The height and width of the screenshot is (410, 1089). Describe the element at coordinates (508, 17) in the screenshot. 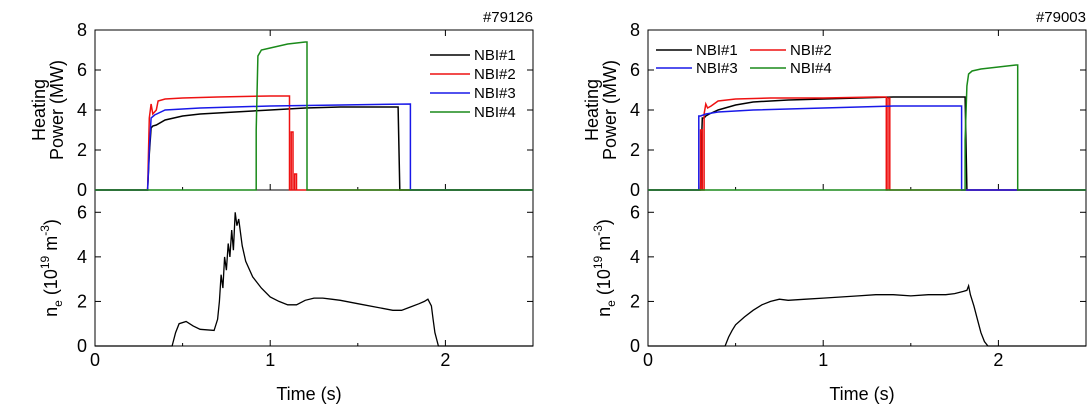

I see `shot-number: #79126` at that location.